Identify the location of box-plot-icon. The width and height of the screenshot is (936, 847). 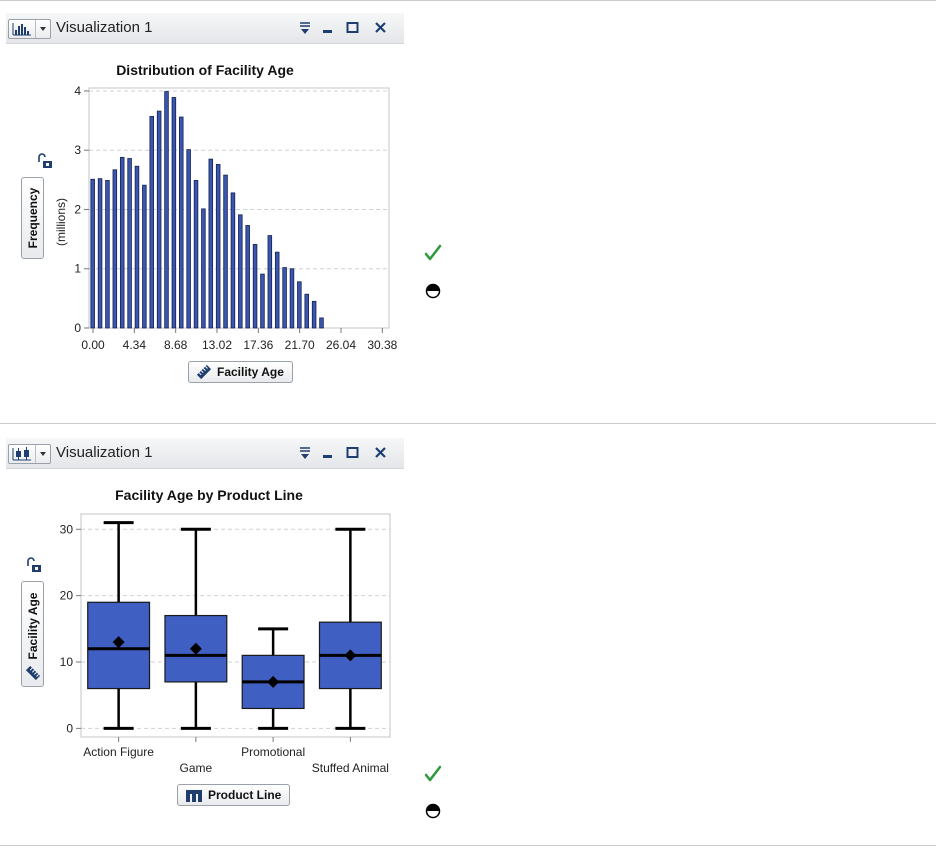
(21, 454).